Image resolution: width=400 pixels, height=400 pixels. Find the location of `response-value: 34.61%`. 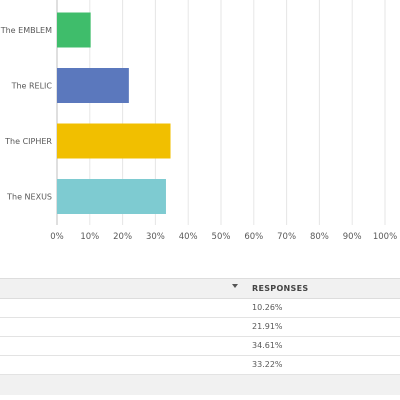

response-value: 34.61% is located at coordinates (267, 345).